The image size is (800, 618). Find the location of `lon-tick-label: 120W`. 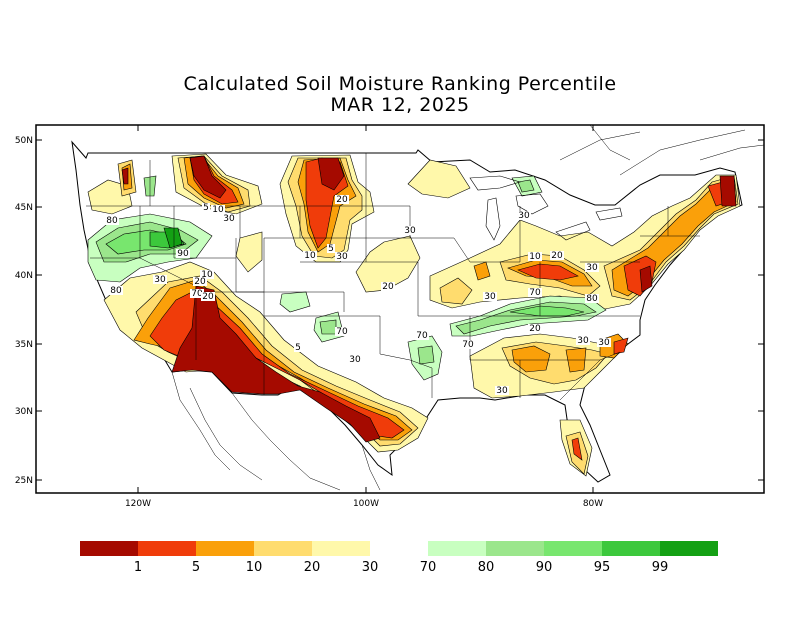

lon-tick-label: 120W is located at coordinates (138, 504).